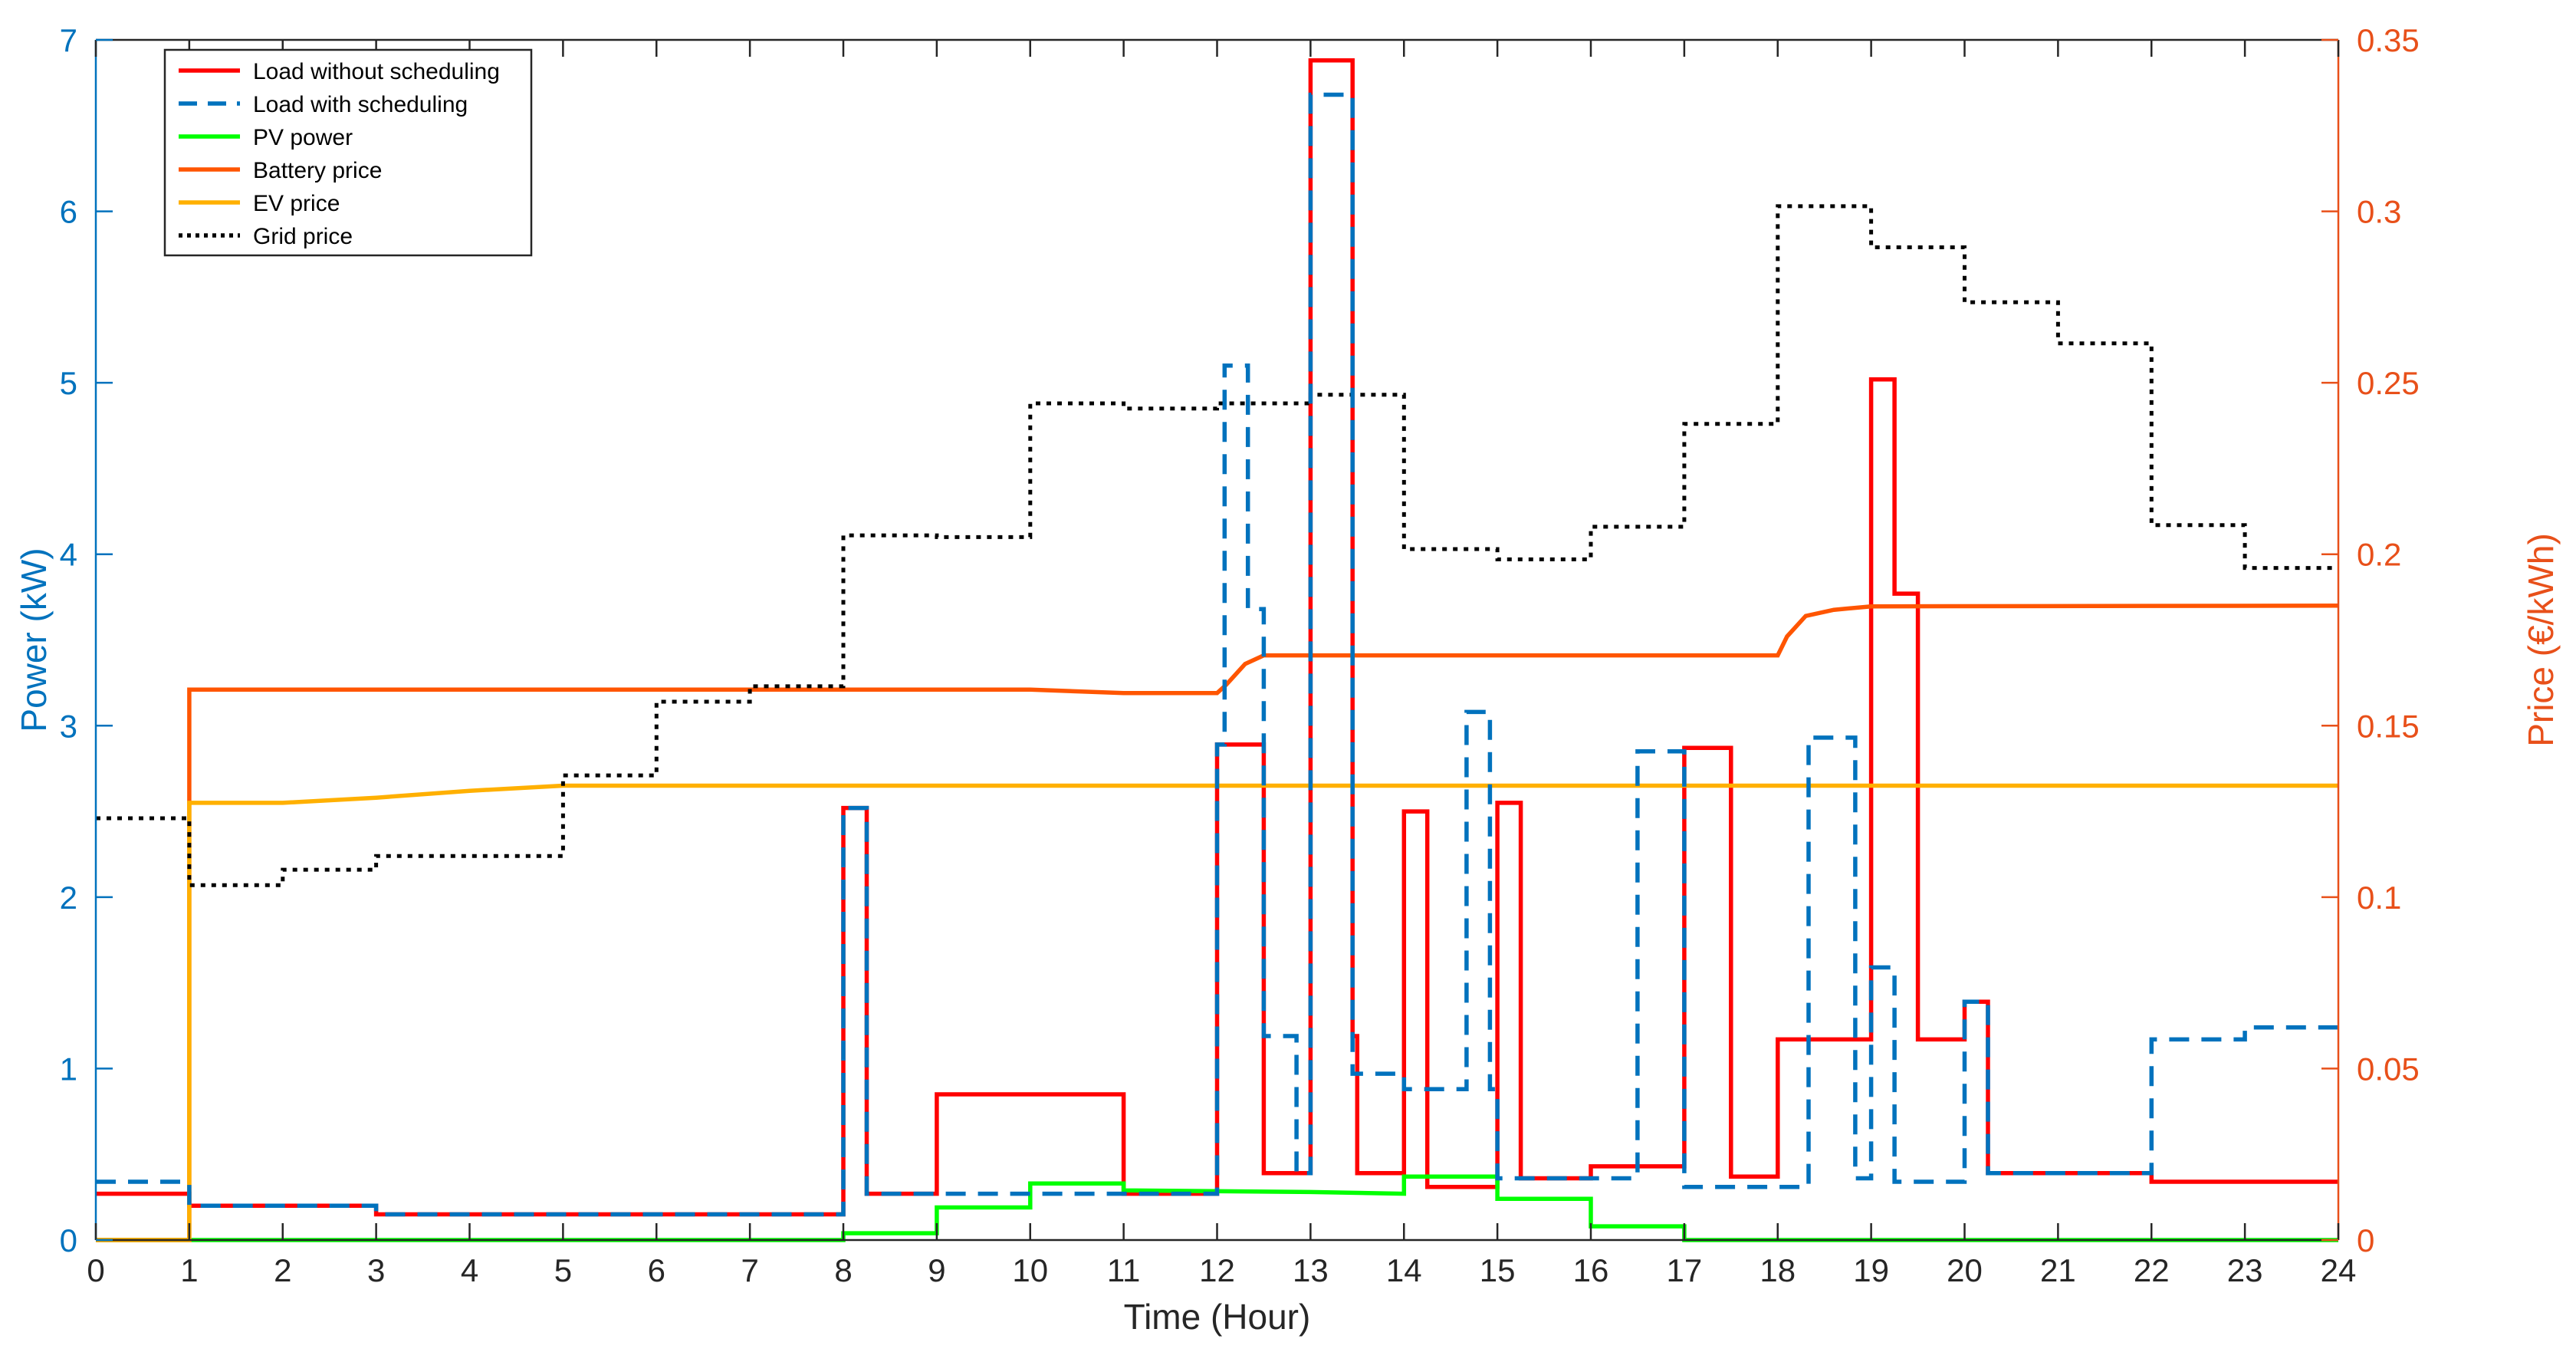 The image size is (2576, 1352). Describe the element at coordinates (34, 640) in the screenshot. I see `left-y-axis-title: Power (kW)` at that location.